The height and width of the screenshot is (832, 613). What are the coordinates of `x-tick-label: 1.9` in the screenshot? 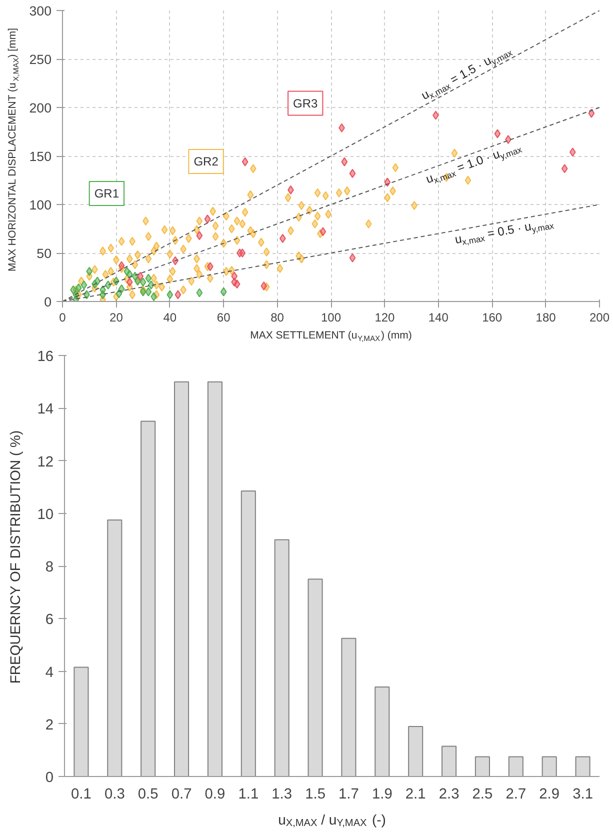 It's located at (382, 794).